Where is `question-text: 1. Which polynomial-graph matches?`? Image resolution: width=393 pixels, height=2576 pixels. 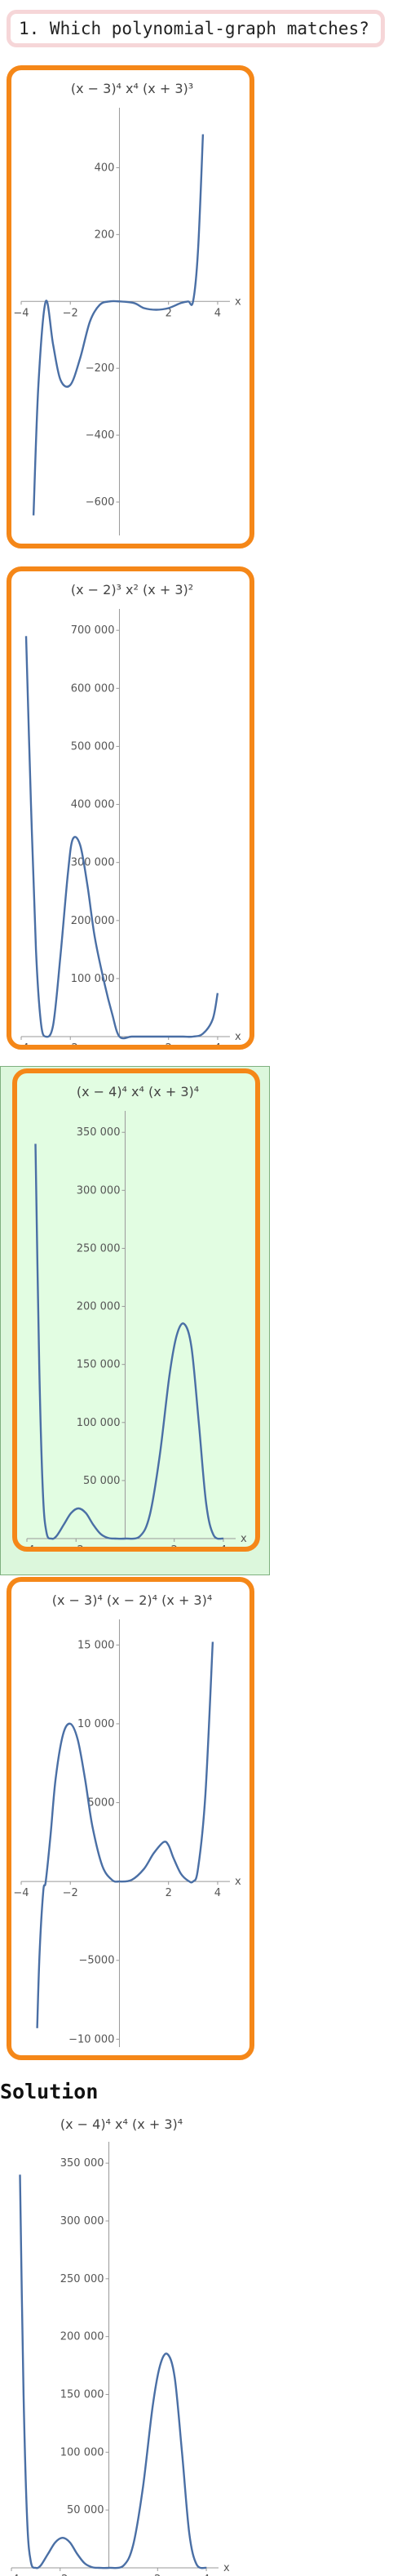
question-text: 1. Which polynomial-graph matches? is located at coordinates (194, 28).